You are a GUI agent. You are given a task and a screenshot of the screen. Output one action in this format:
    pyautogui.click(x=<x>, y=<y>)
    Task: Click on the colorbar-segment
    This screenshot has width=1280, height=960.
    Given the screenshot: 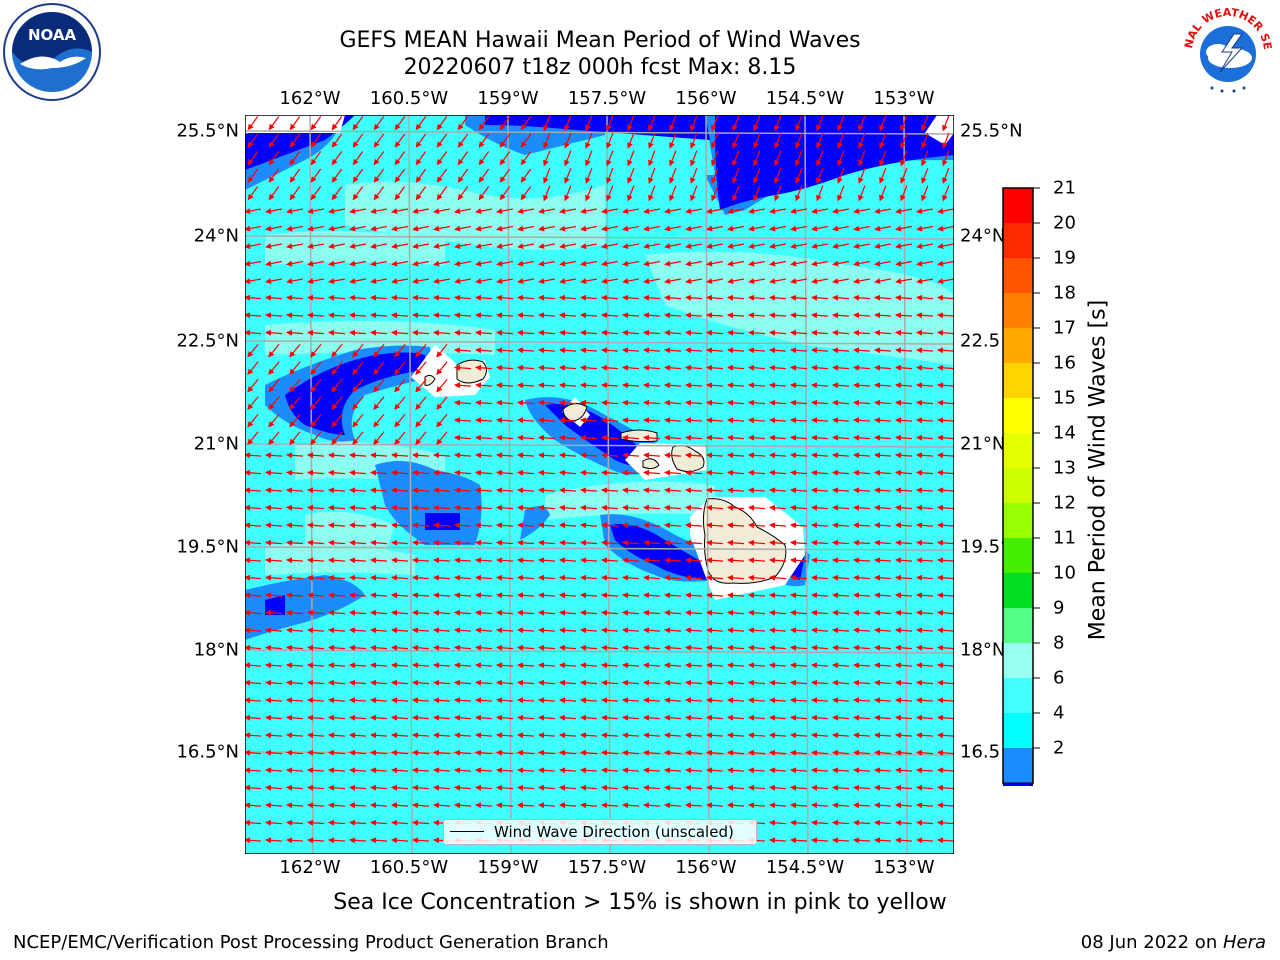 What is the action you would take?
    pyautogui.click(x=1018, y=415)
    